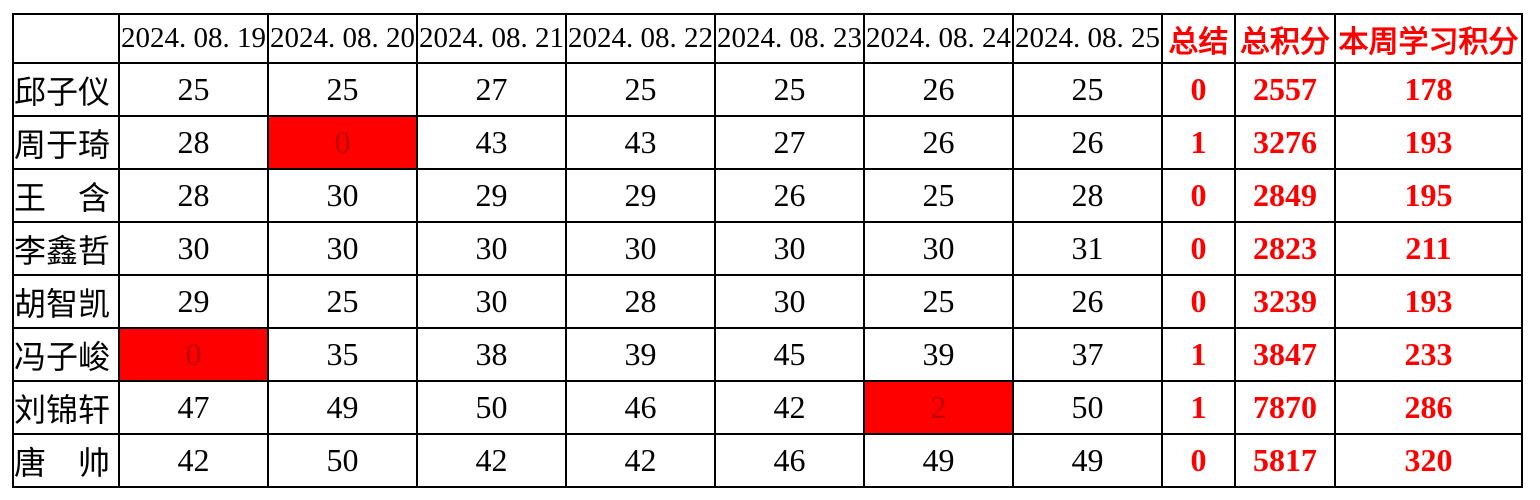 The width and height of the screenshot is (1540, 500). I want to click on daily-score-cell: 38, so click(491, 354).